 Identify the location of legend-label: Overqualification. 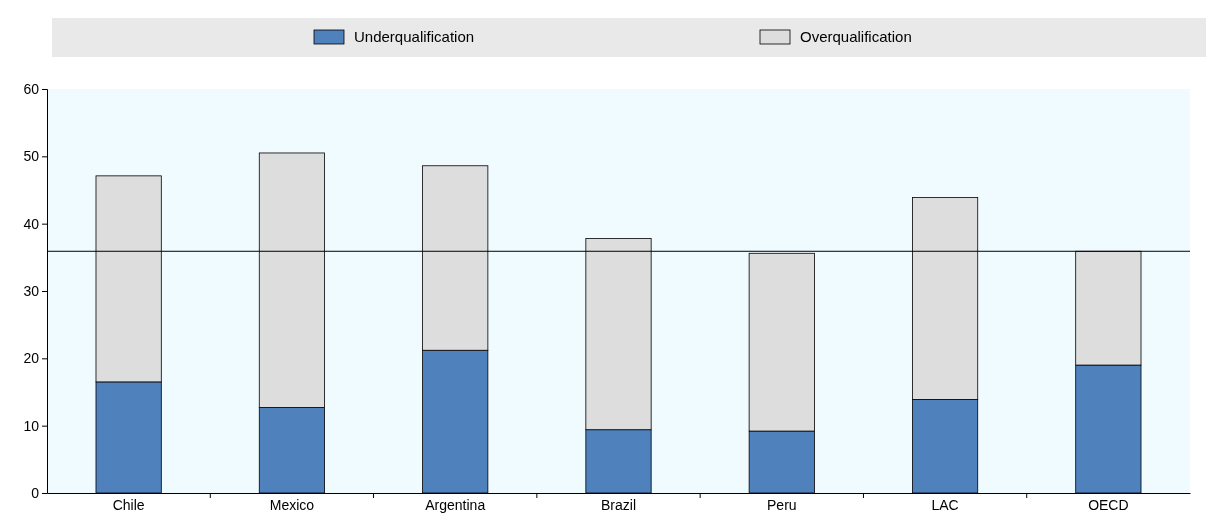
(856, 36).